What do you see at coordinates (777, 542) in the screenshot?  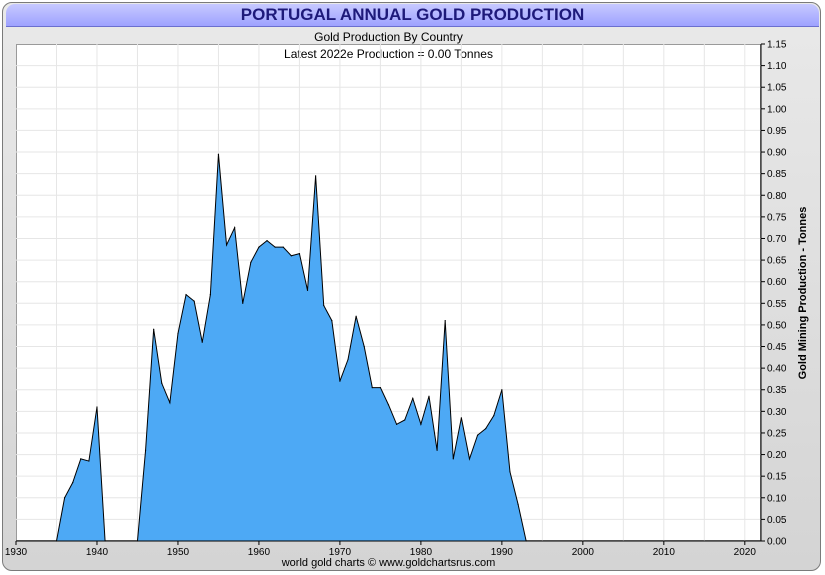 I see `y-tick-label: 0.00` at bounding box center [777, 542].